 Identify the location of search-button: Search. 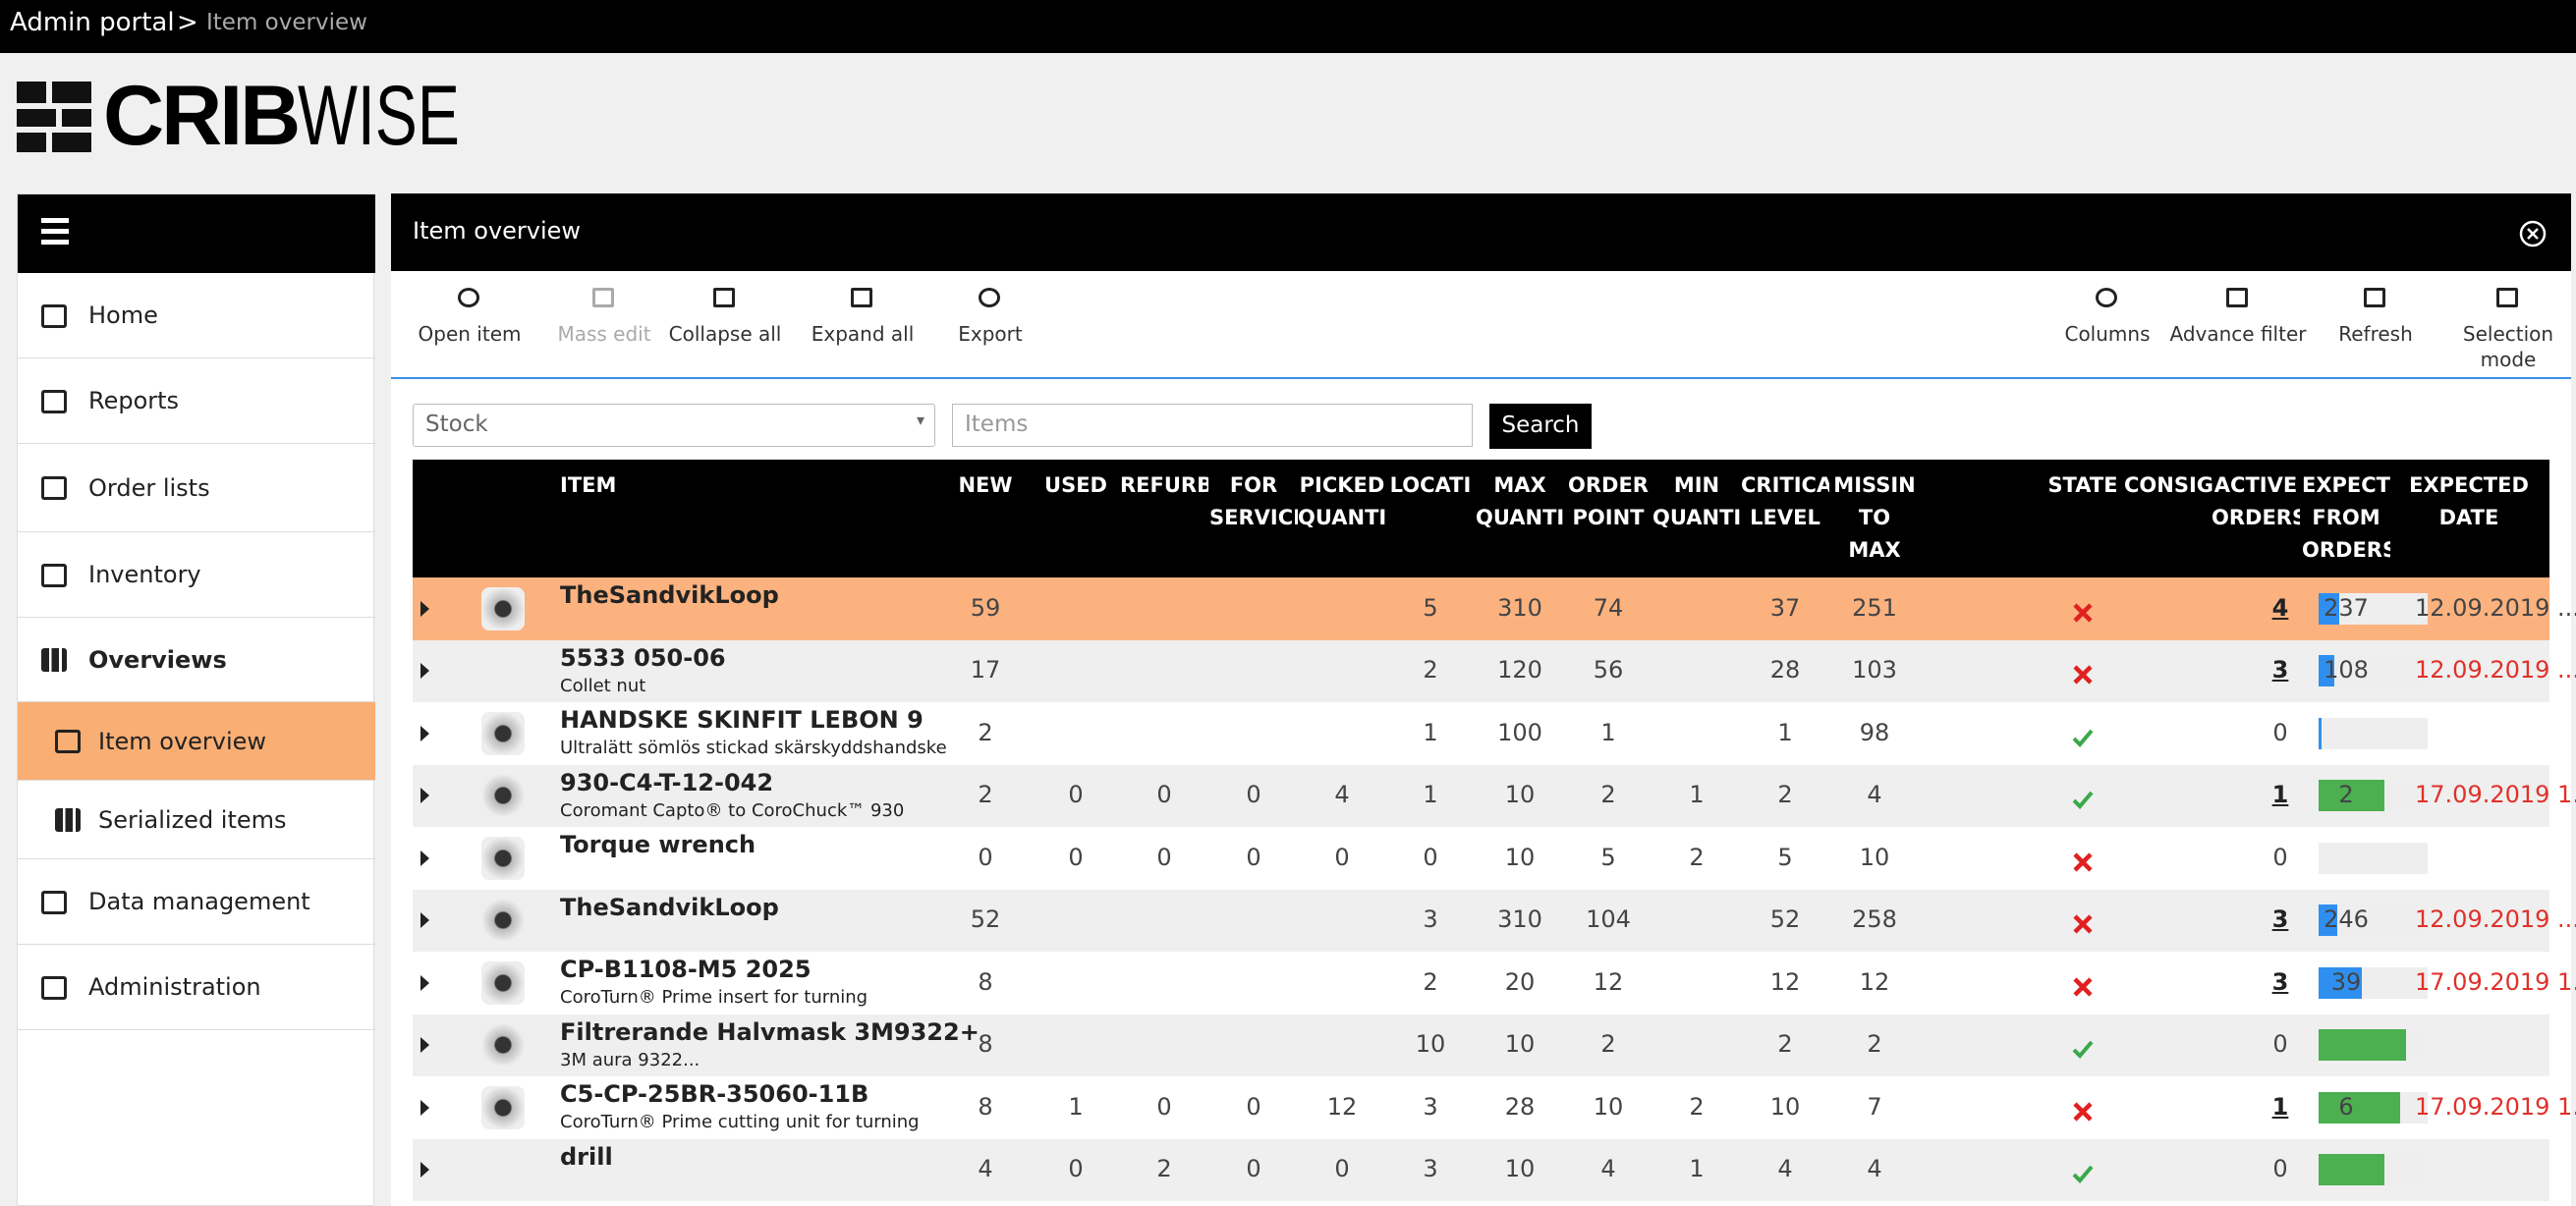
(1540, 426).